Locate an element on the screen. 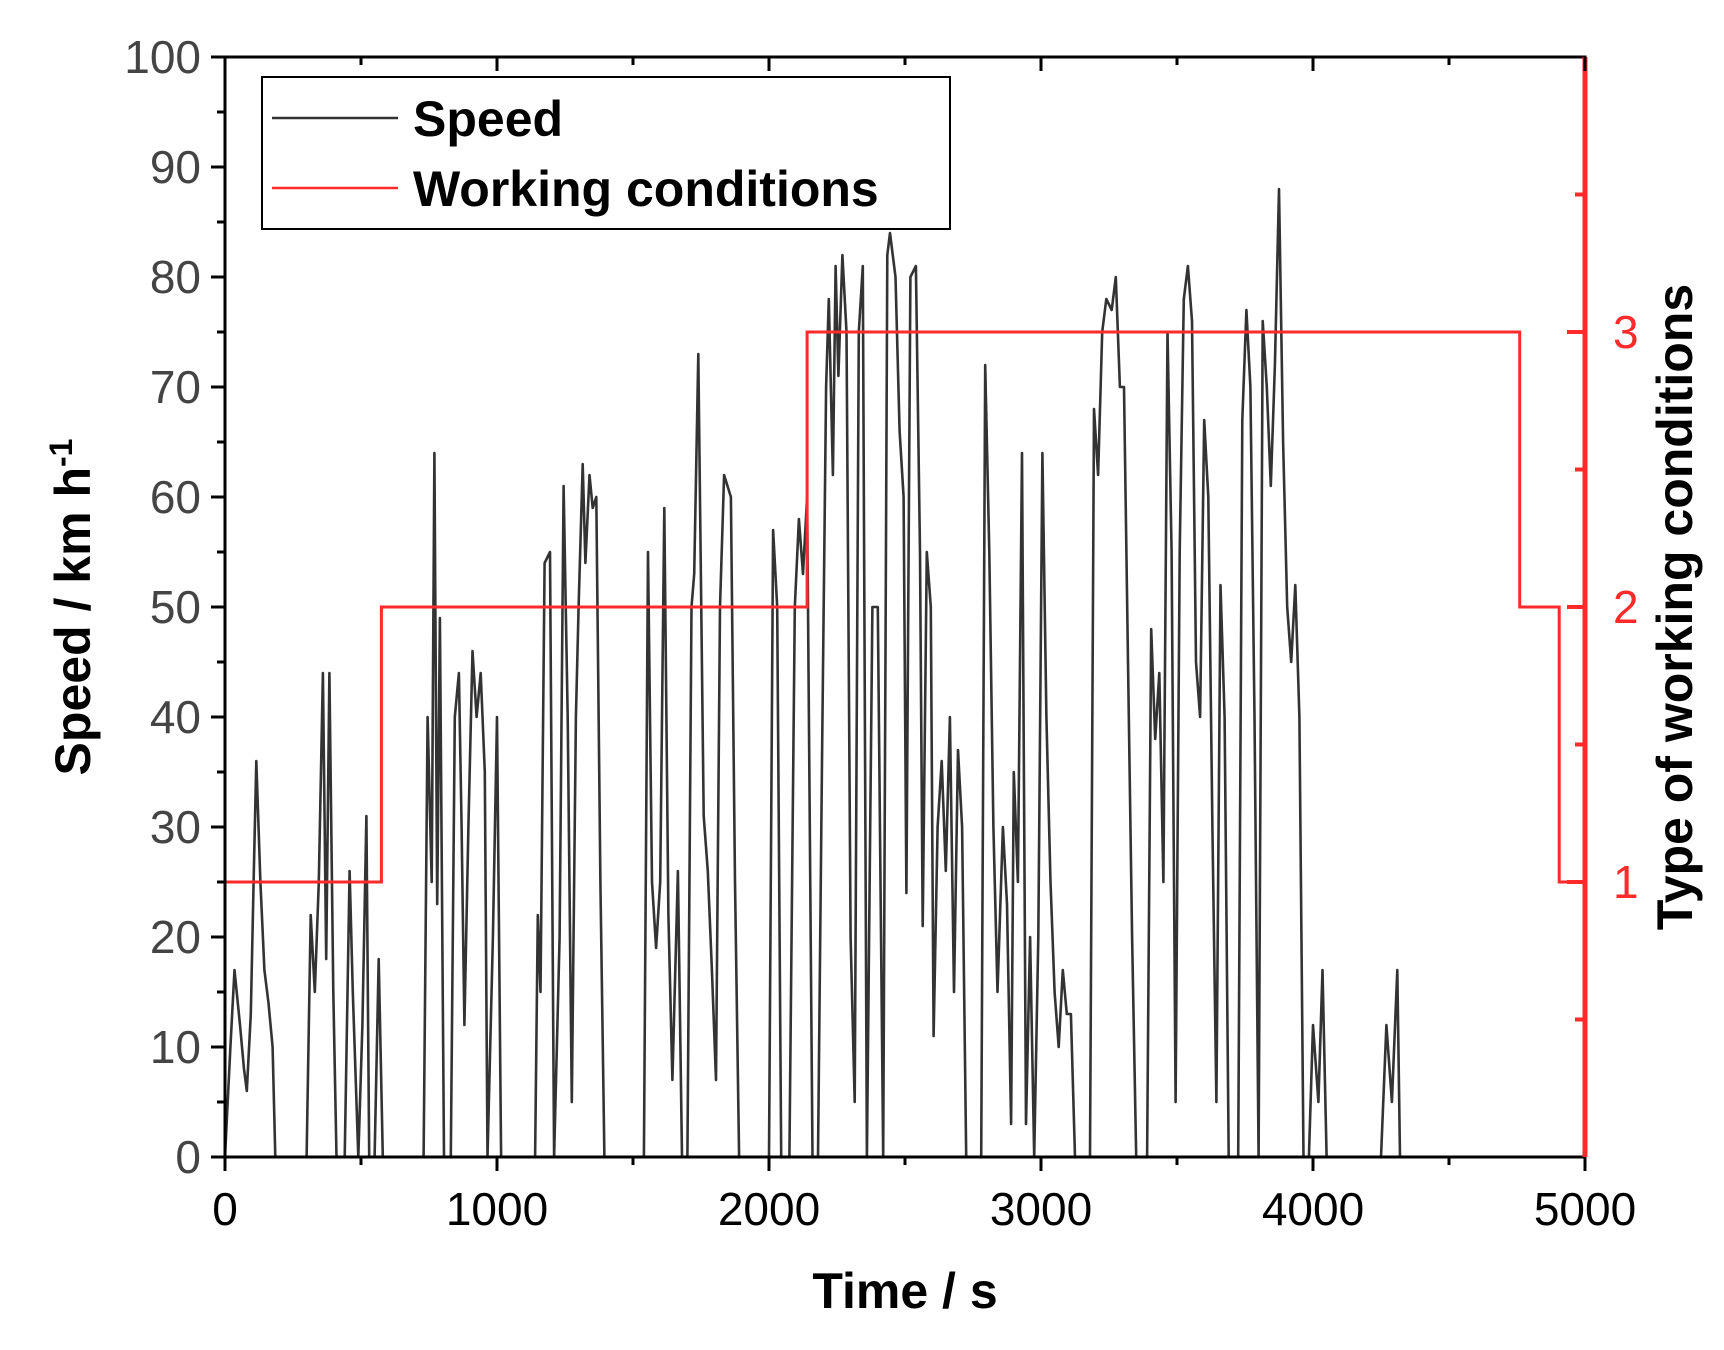  y-axis-title-main: Speed / km h is located at coordinates (73, 621).